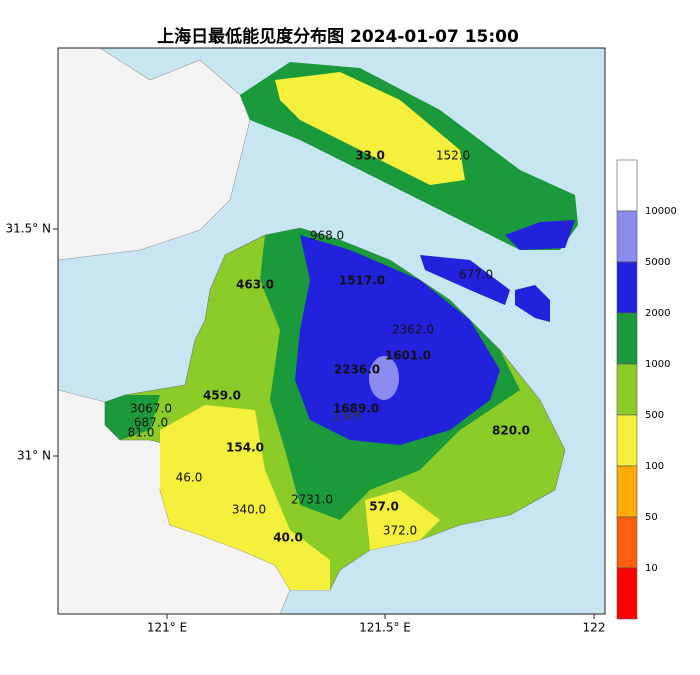 This screenshot has width=700, height=675. I want to click on station-value: 1601.0, so click(408, 356).